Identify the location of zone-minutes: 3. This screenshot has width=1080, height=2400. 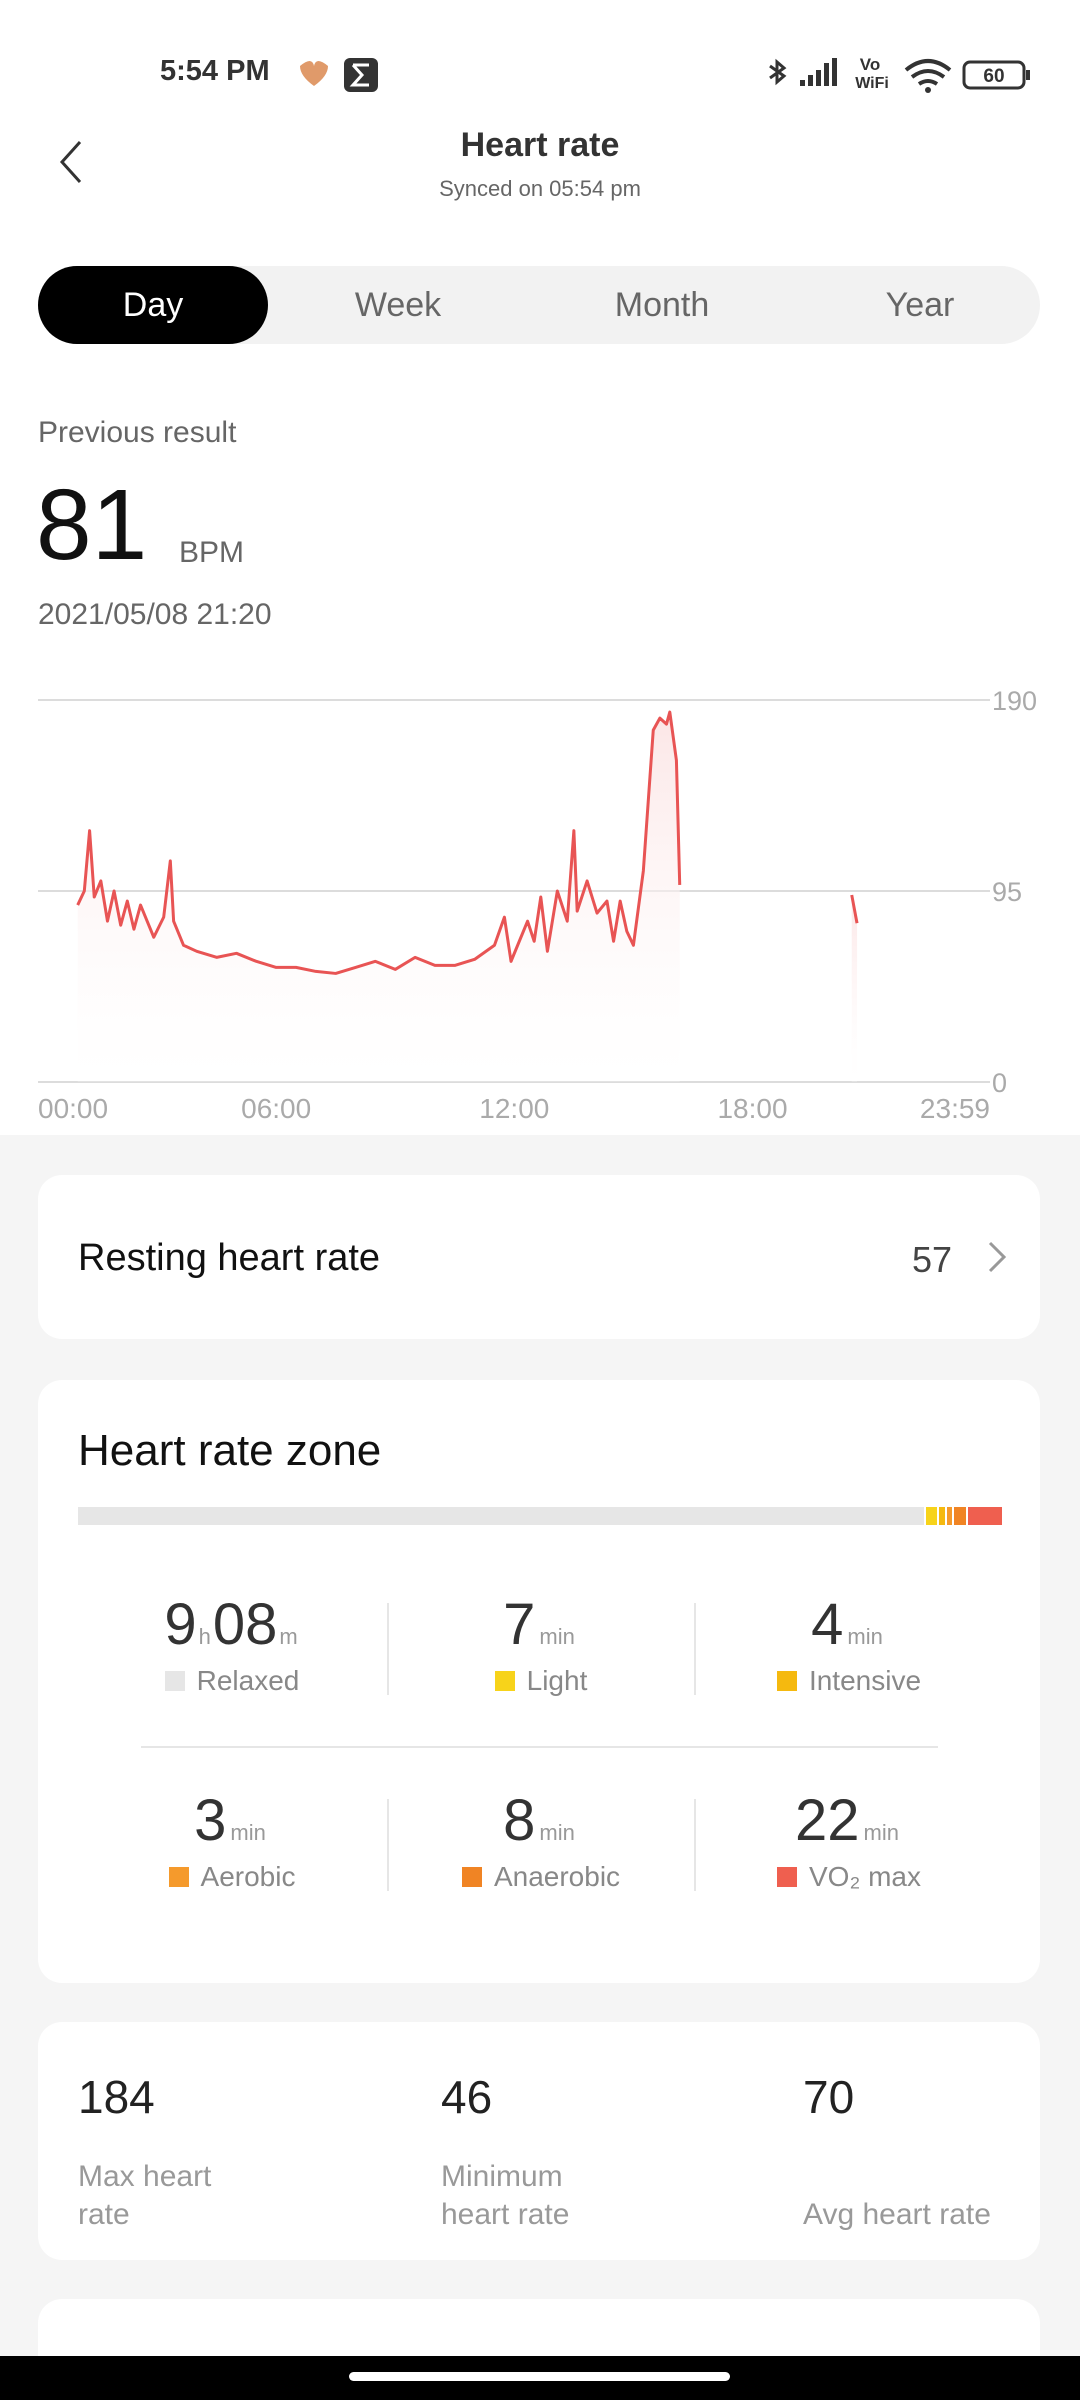
(210, 1820).